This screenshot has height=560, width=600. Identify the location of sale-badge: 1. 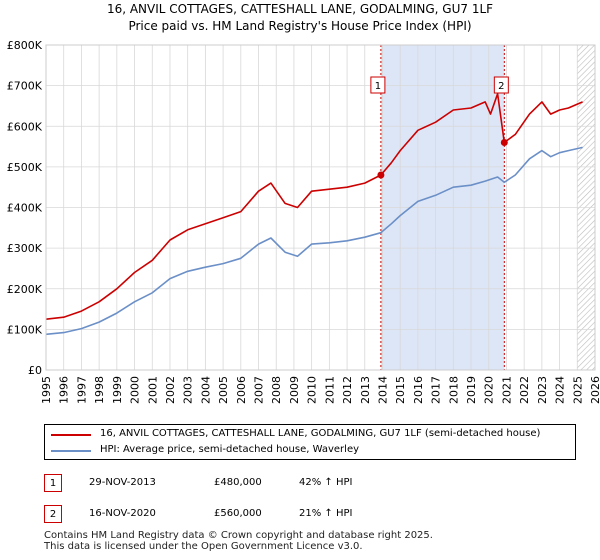
(53, 483).